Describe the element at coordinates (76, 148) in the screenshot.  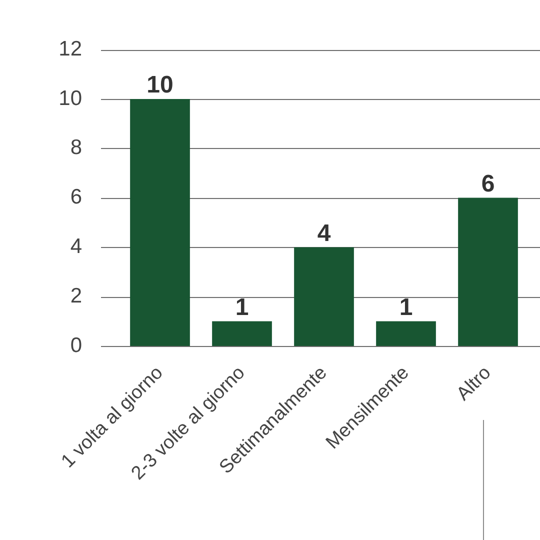
I see `y-tick-label: 8` at that location.